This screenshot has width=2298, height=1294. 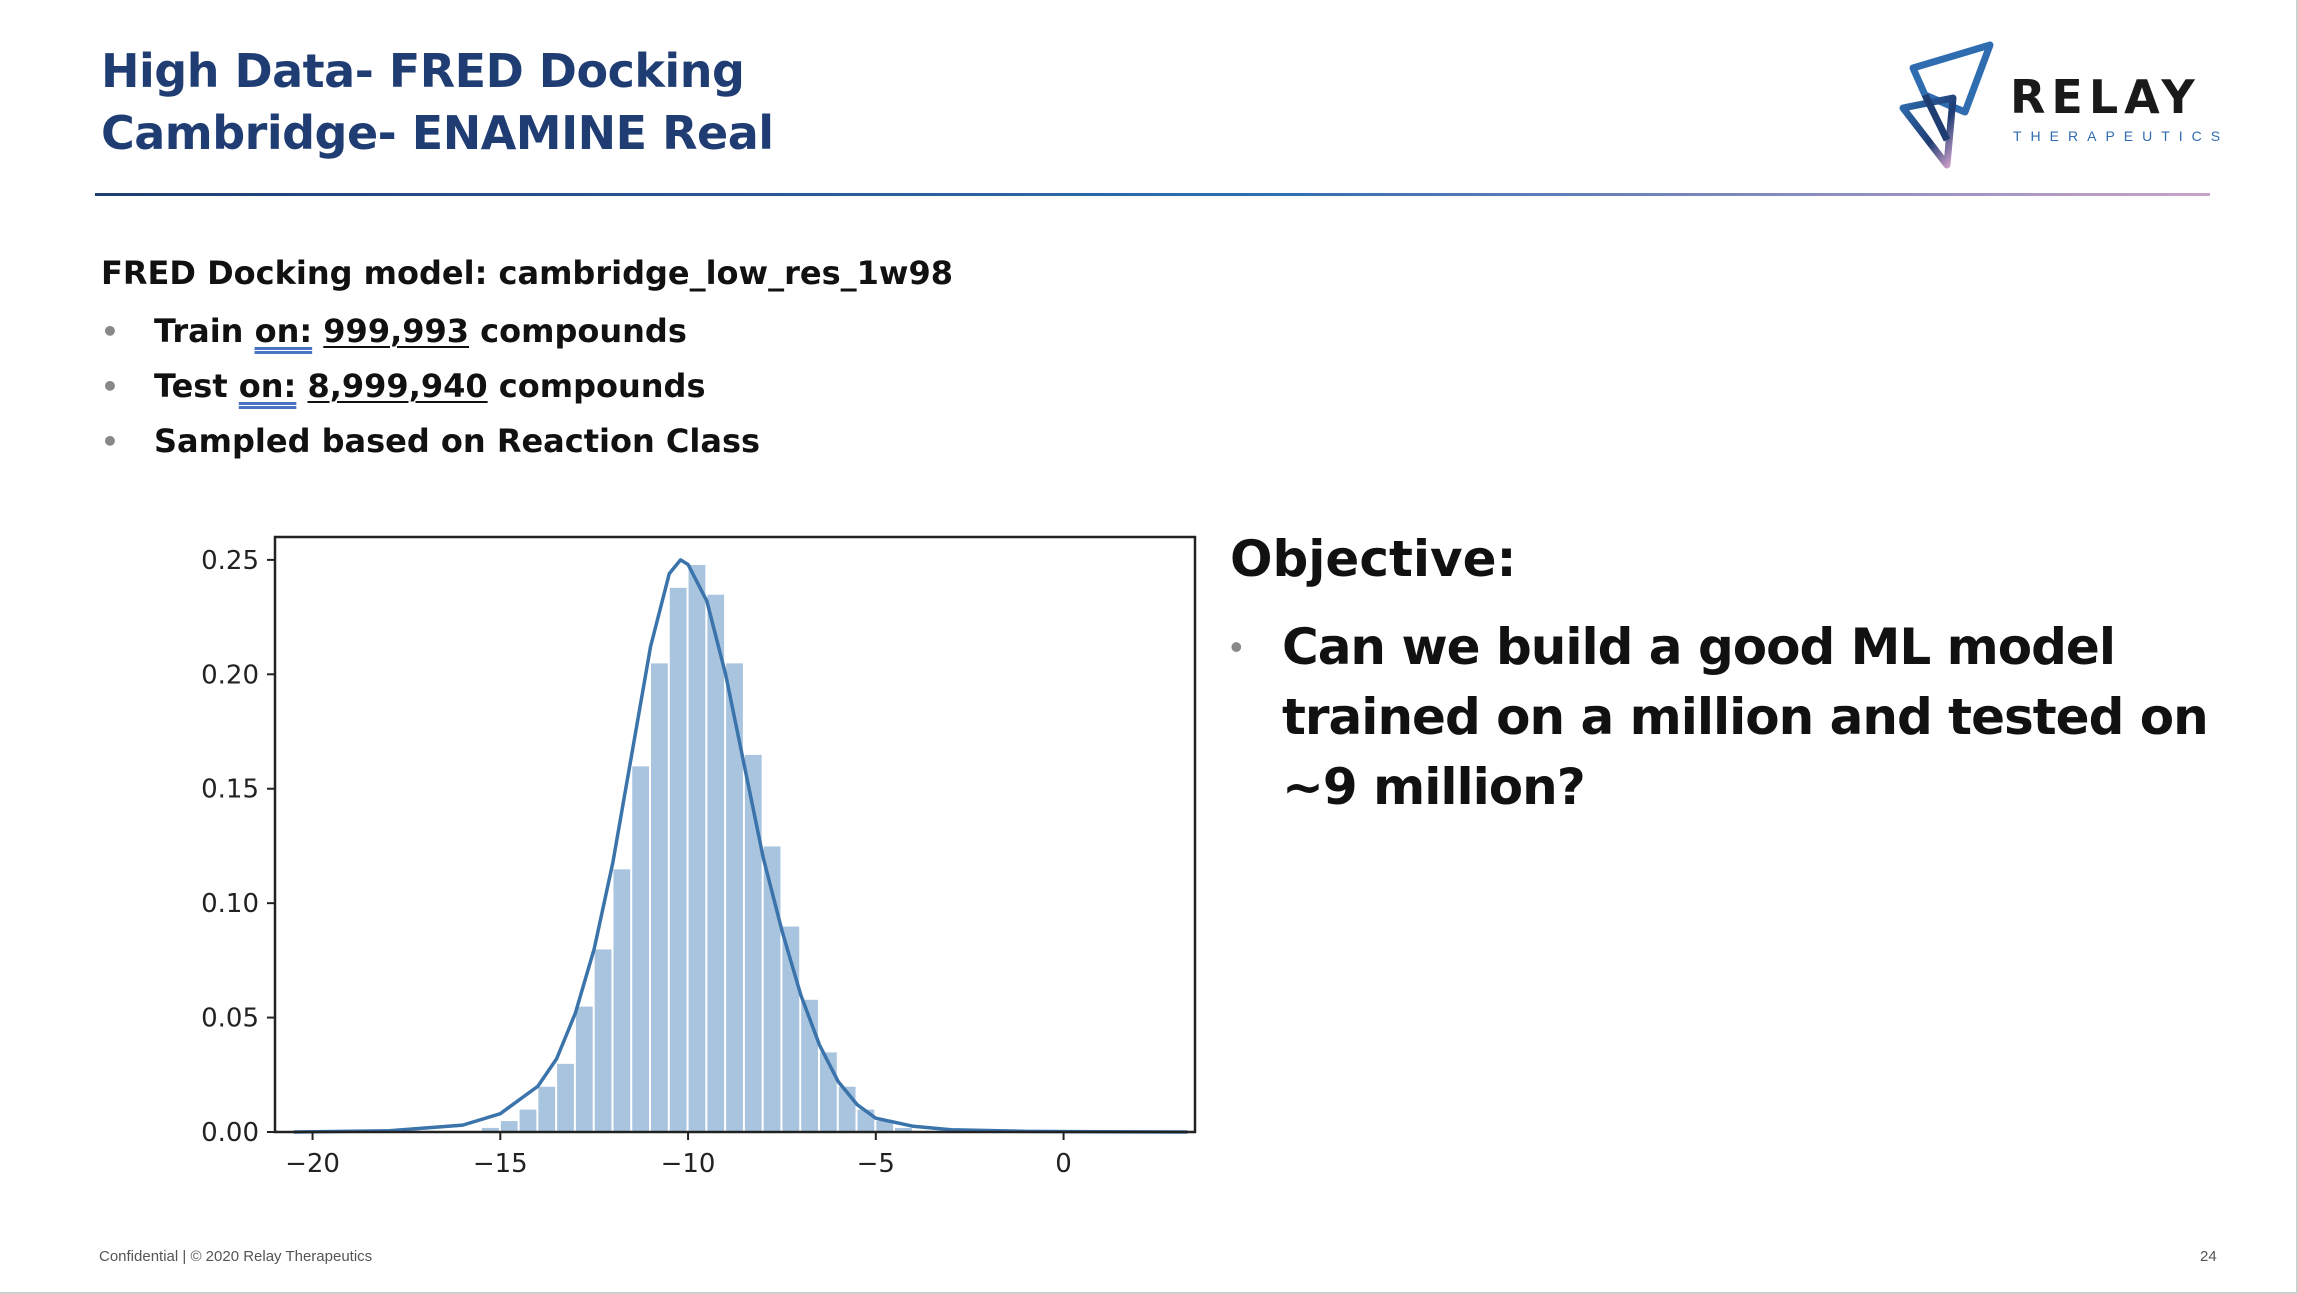 What do you see at coordinates (230, 790) in the screenshot?
I see `y-tick-label: 0.15` at bounding box center [230, 790].